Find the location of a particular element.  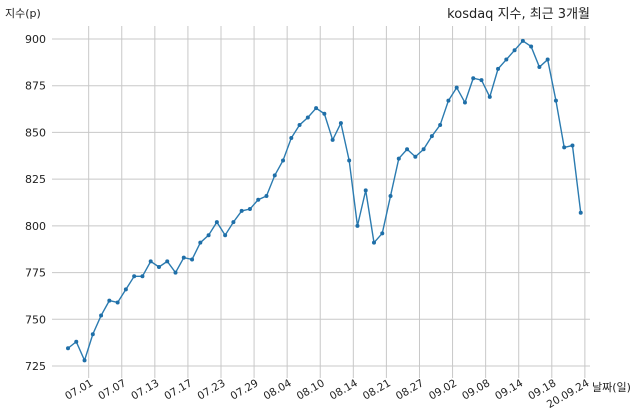

x-tick-label: 07.29 is located at coordinates (245, 389).